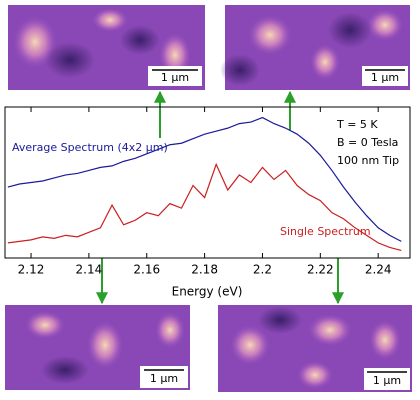 Image resolution: width=420 pixels, height=400 pixels. What do you see at coordinates (262, 270) in the screenshot?
I see `x-tick-label: 2.2` at bounding box center [262, 270].